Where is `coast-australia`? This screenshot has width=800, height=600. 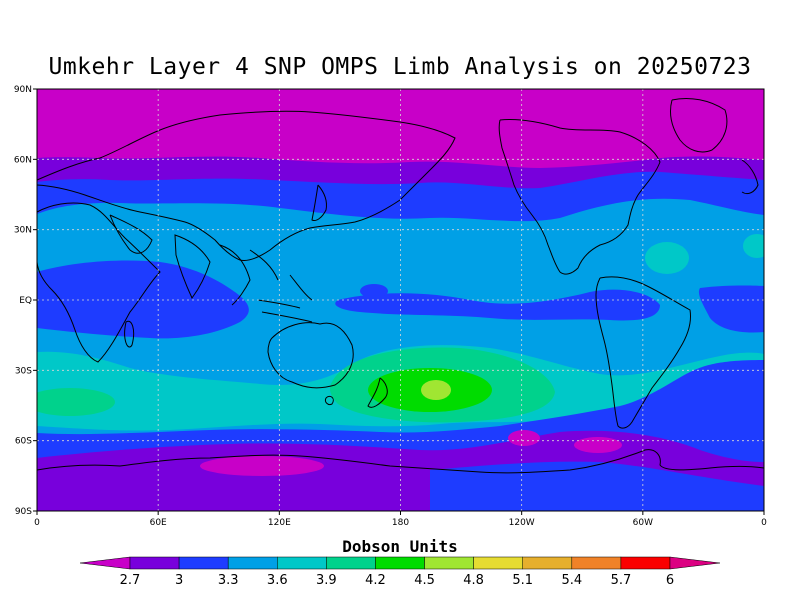 coast-australia is located at coordinates (310, 355).